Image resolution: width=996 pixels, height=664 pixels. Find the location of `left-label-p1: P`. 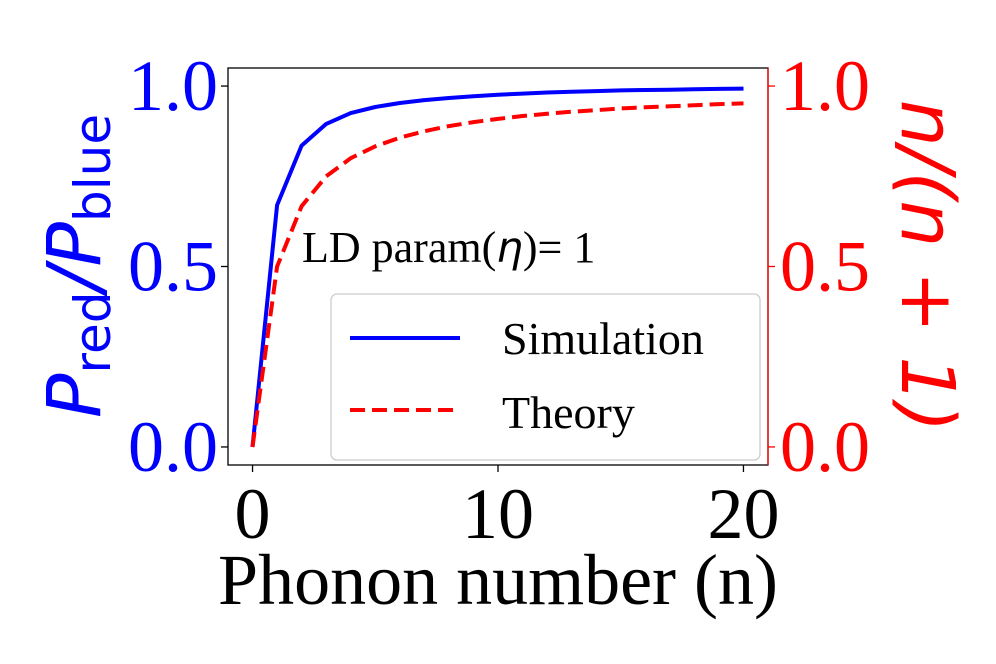

left-label-p1: P is located at coordinates (75, 395).